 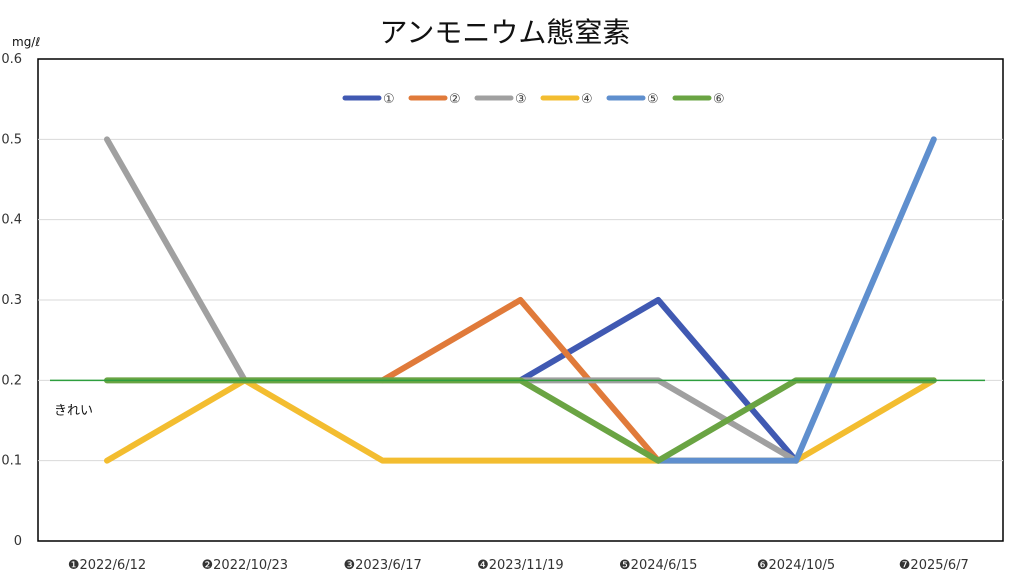 What do you see at coordinates (521, 99) in the screenshot?
I see `legend-label-3: ③` at bounding box center [521, 99].